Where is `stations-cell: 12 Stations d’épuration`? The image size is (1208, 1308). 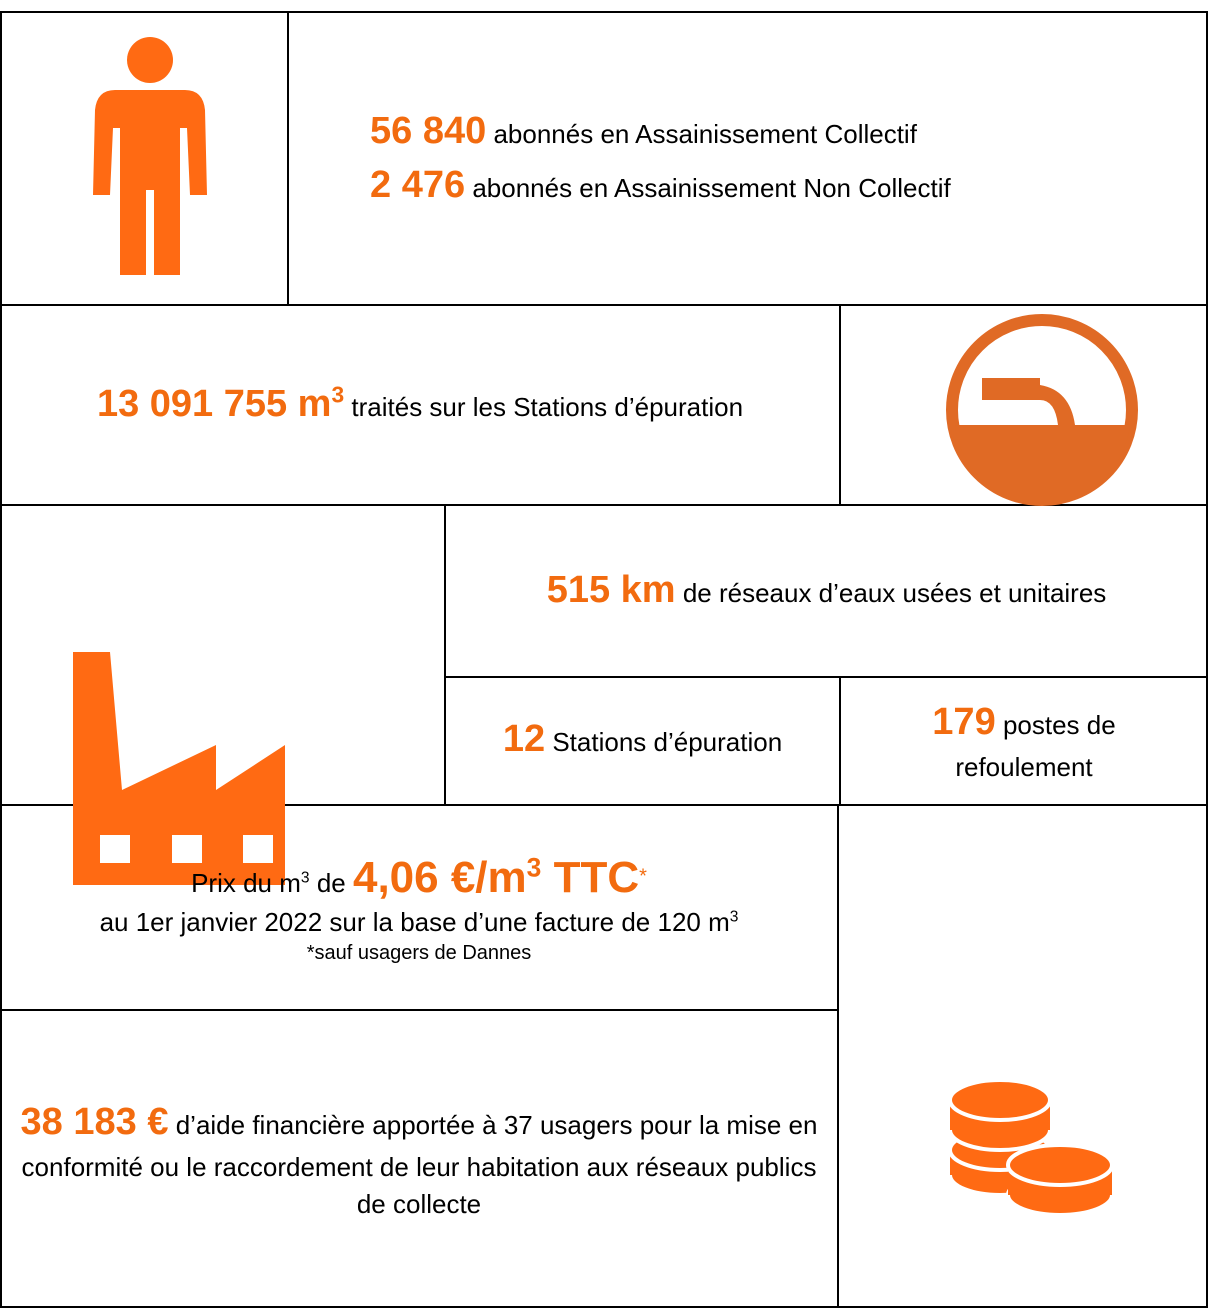 stations-cell: 12 Stations d’épuration is located at coordinates (642, 741).